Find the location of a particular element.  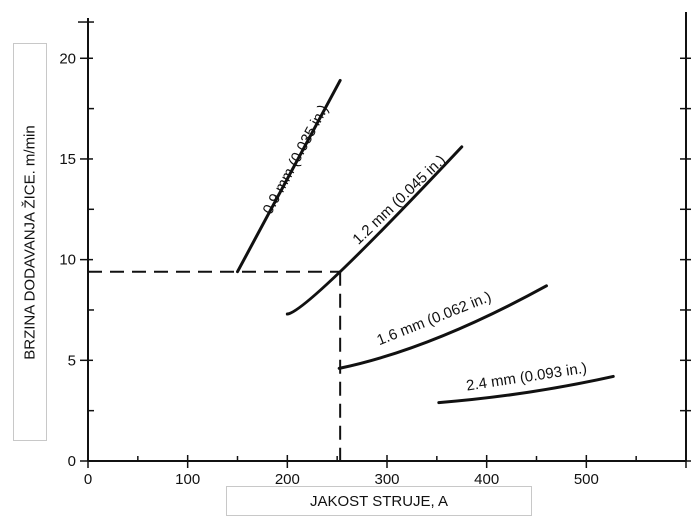

series-label: 1.2 mm (0.045 in.) is located at coordinates (399, 200).